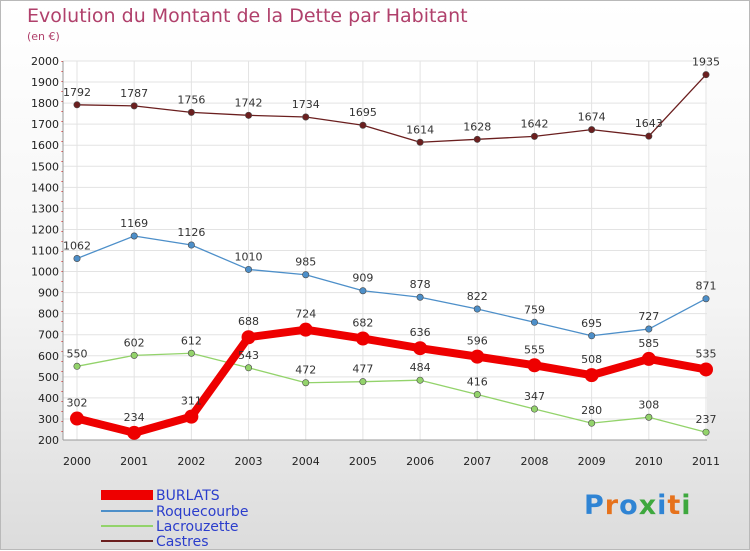  I want to click on y-tick-label: 1800, so click(45, 103).